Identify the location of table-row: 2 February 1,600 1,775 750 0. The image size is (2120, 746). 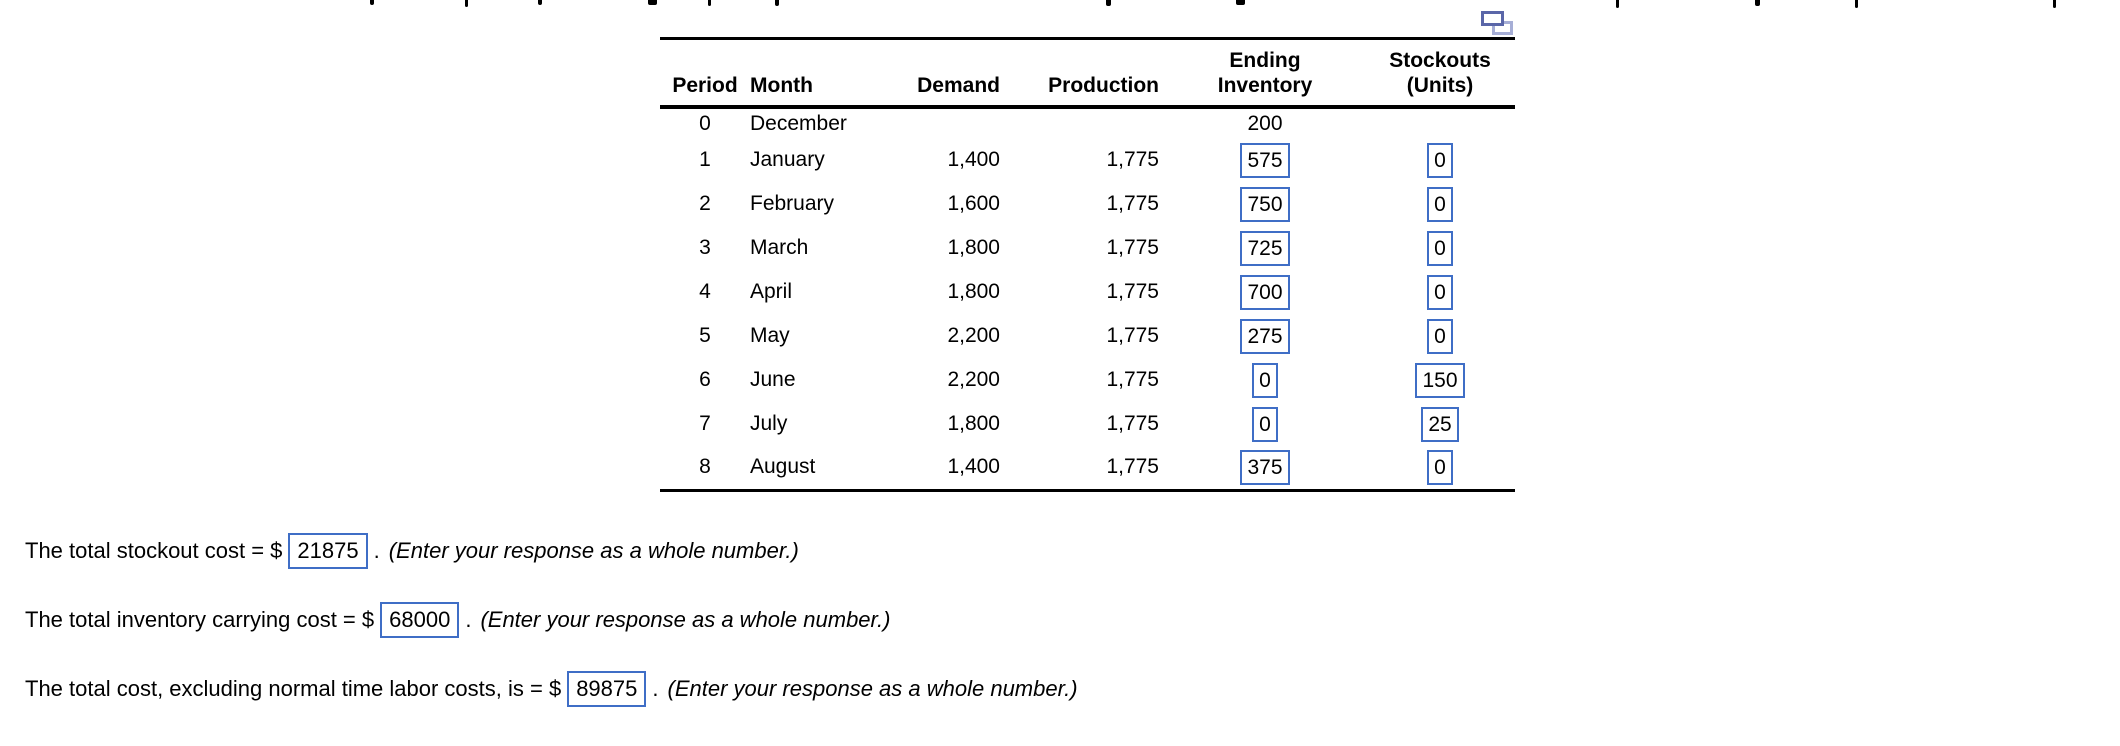
(1087, 204).